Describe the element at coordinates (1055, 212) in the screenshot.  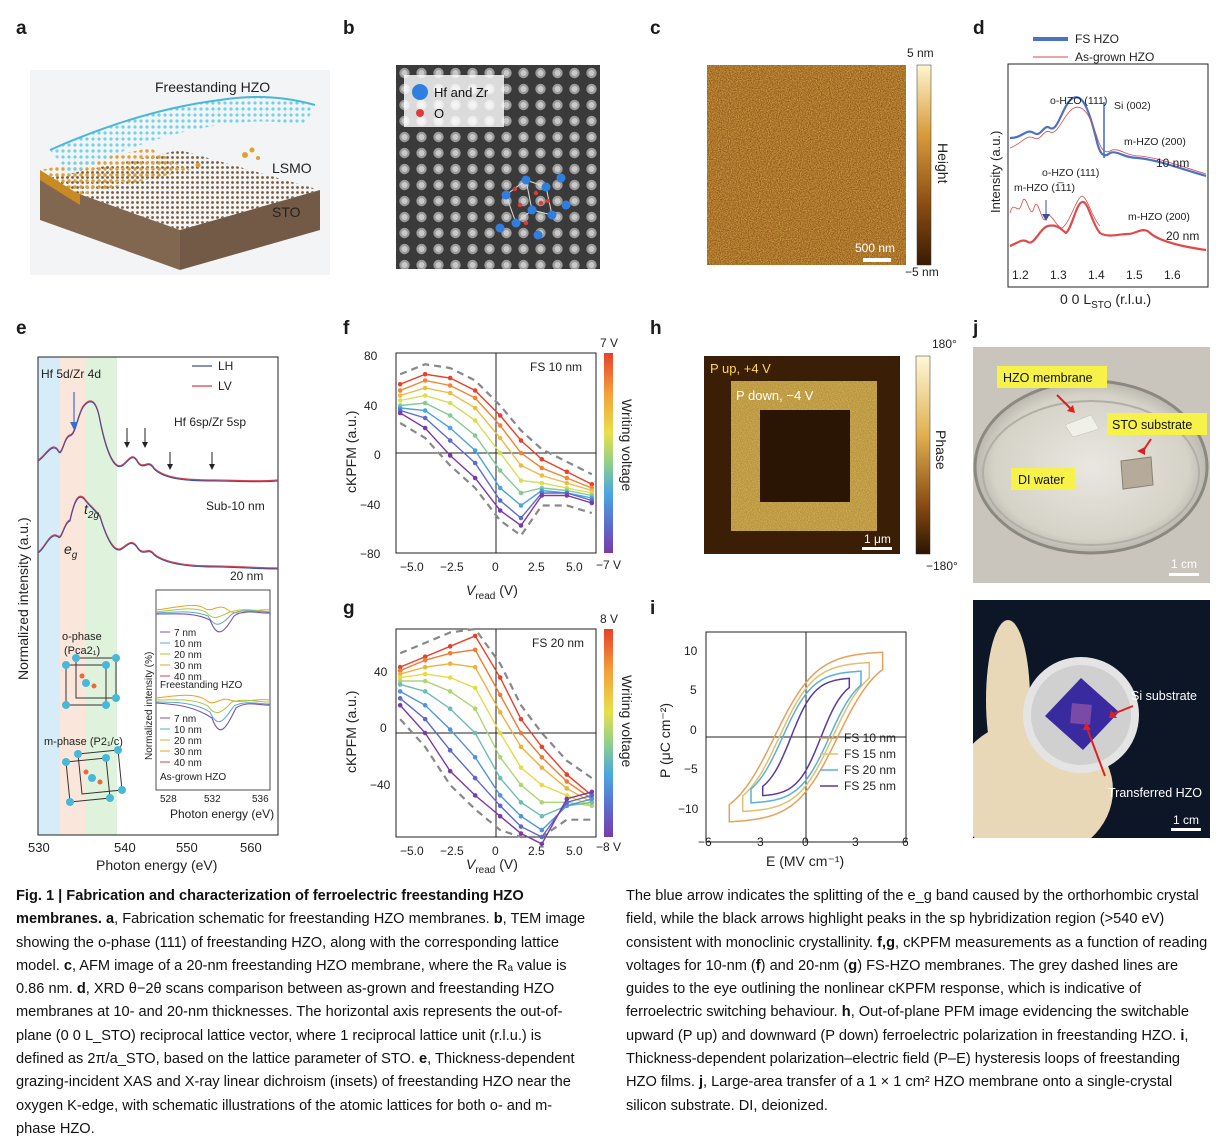
I see `xrd-20nm-ag` at that location.